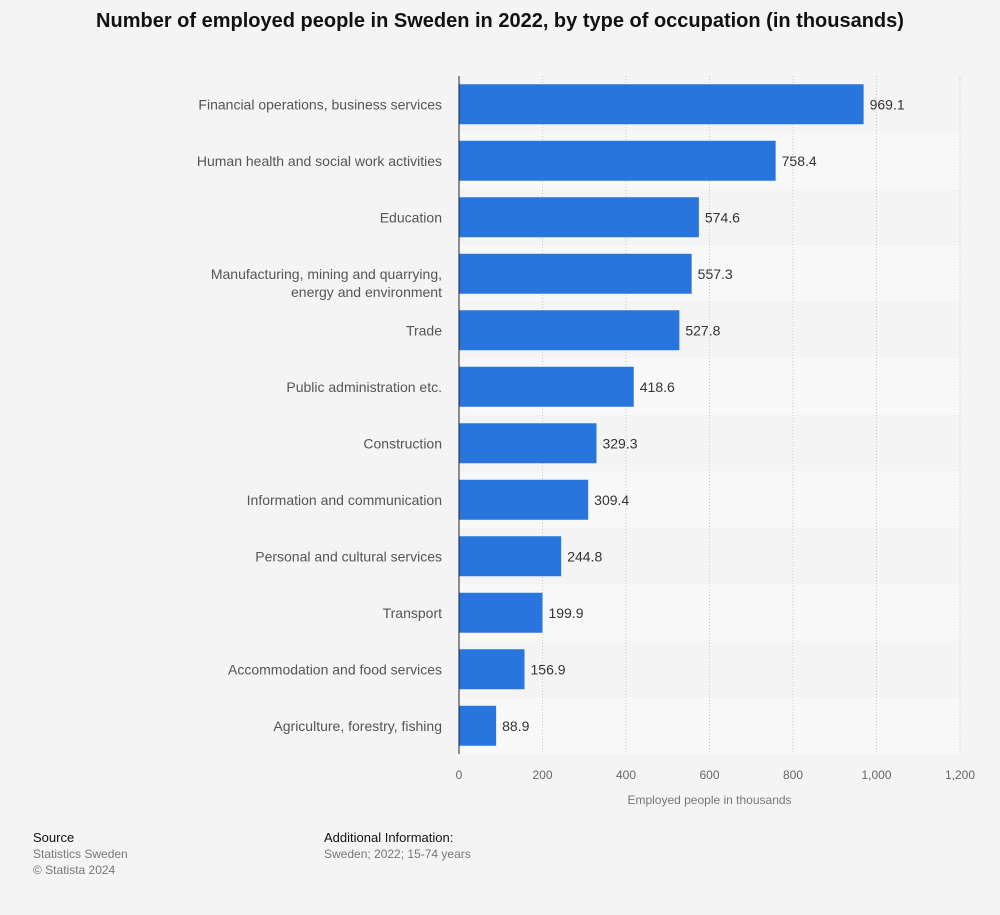 This screenshot has width=1000, height=915. What do you see at coordinates (709, 775) in the screenshot?
I see `x-tick-label: 600` at bounding box center [709, 775].